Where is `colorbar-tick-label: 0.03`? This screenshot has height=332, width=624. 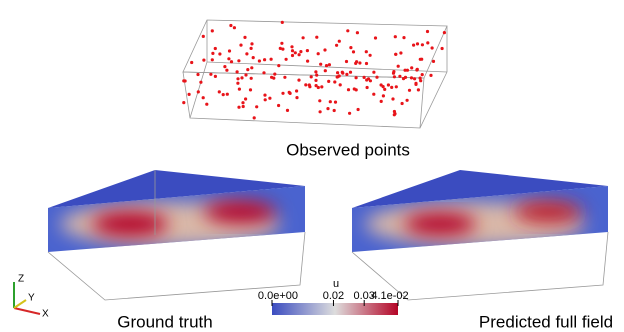 colorbar-tick-label: 0.03 is located at coordinates (363, 296).